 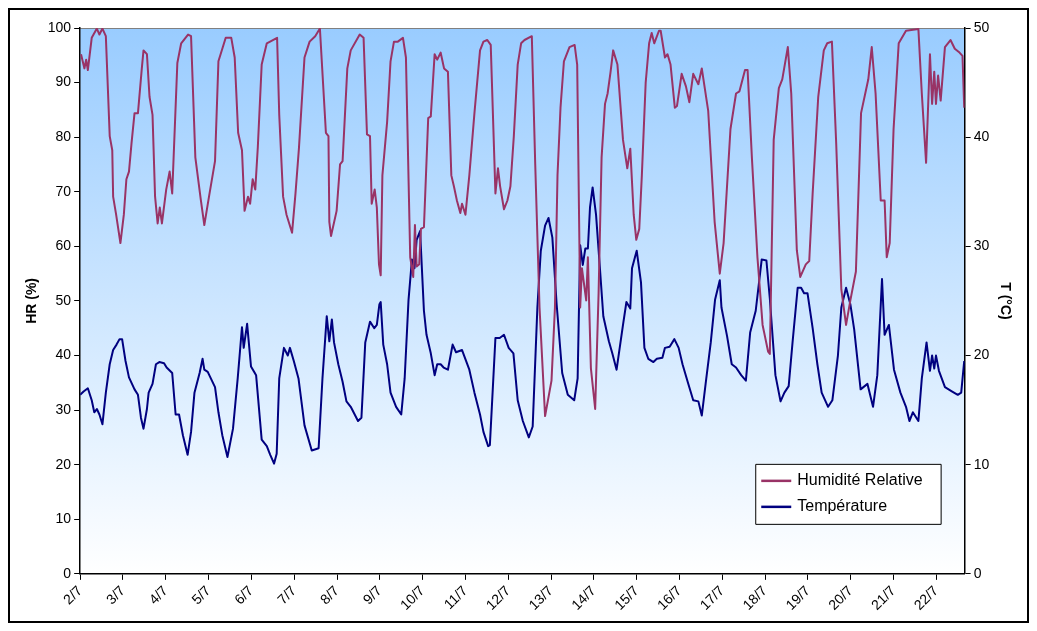 What do you see at coordinates (842, 506) in the screenshot?
I see `legend-label: Température` at bounding box center [842, 506].